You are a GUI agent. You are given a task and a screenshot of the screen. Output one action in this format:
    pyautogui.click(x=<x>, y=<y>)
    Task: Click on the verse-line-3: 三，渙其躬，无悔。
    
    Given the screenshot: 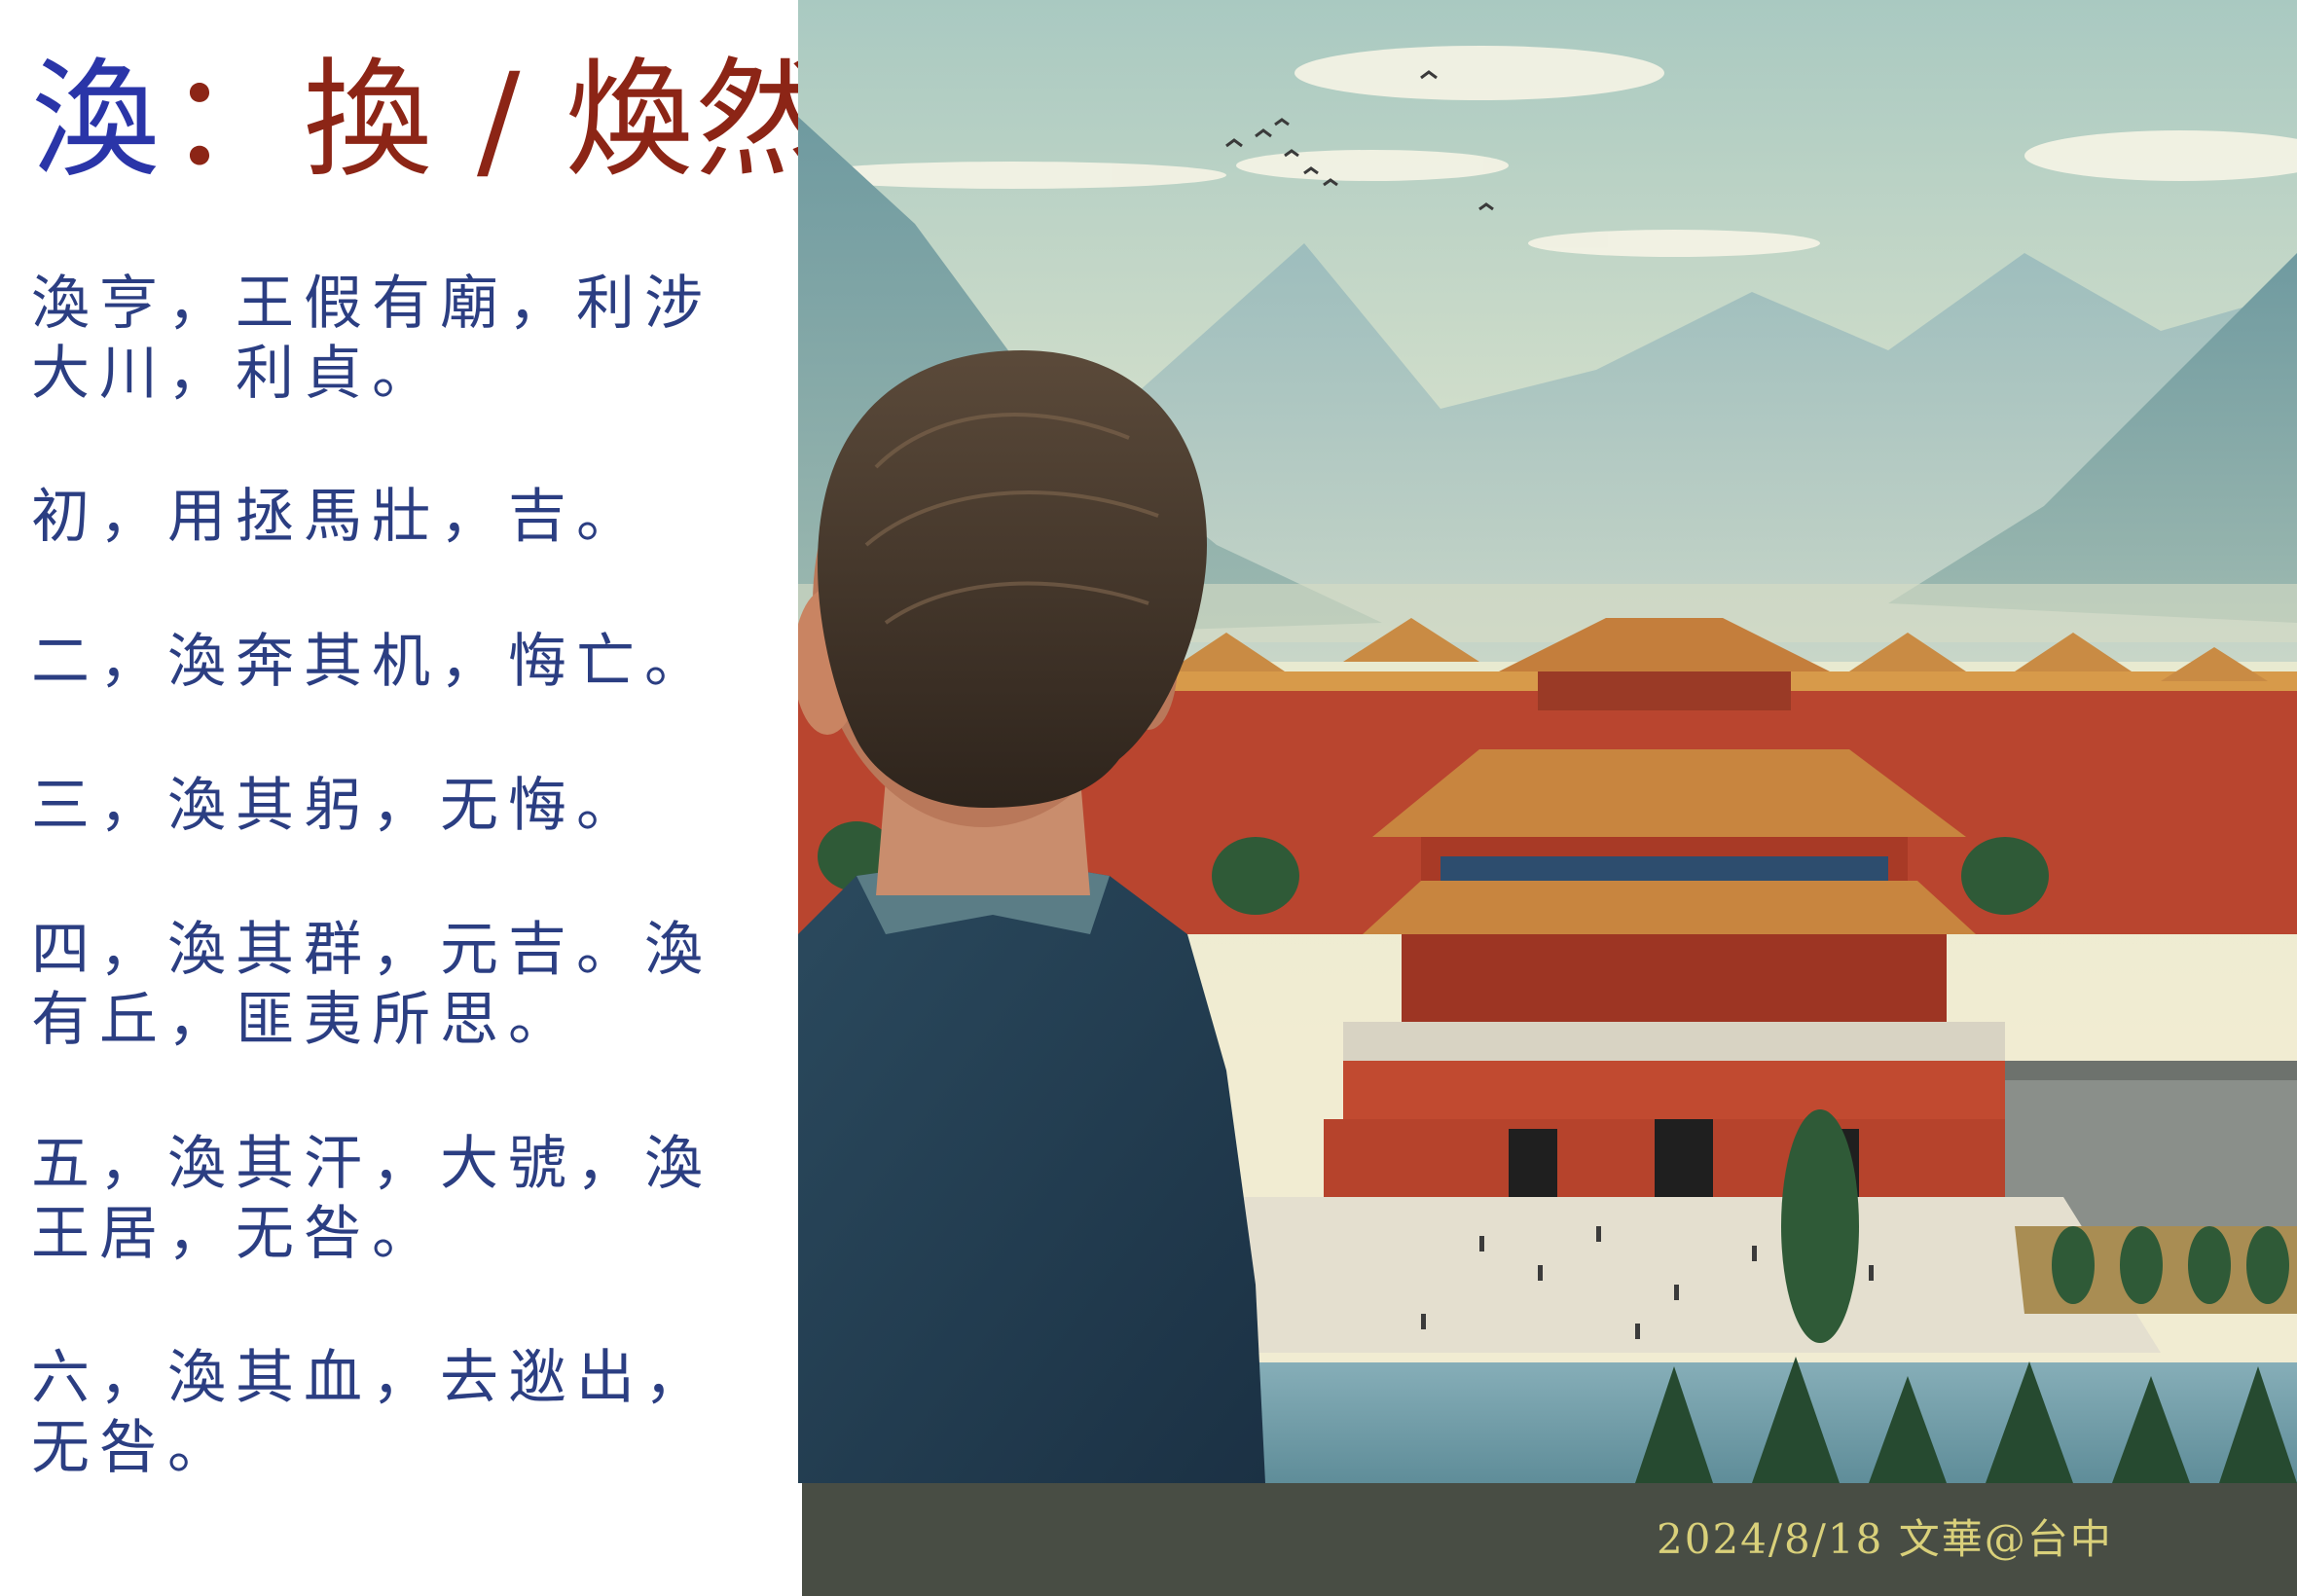 What is the action you would take?
    pyautogui.click(x=401, y=806)
    